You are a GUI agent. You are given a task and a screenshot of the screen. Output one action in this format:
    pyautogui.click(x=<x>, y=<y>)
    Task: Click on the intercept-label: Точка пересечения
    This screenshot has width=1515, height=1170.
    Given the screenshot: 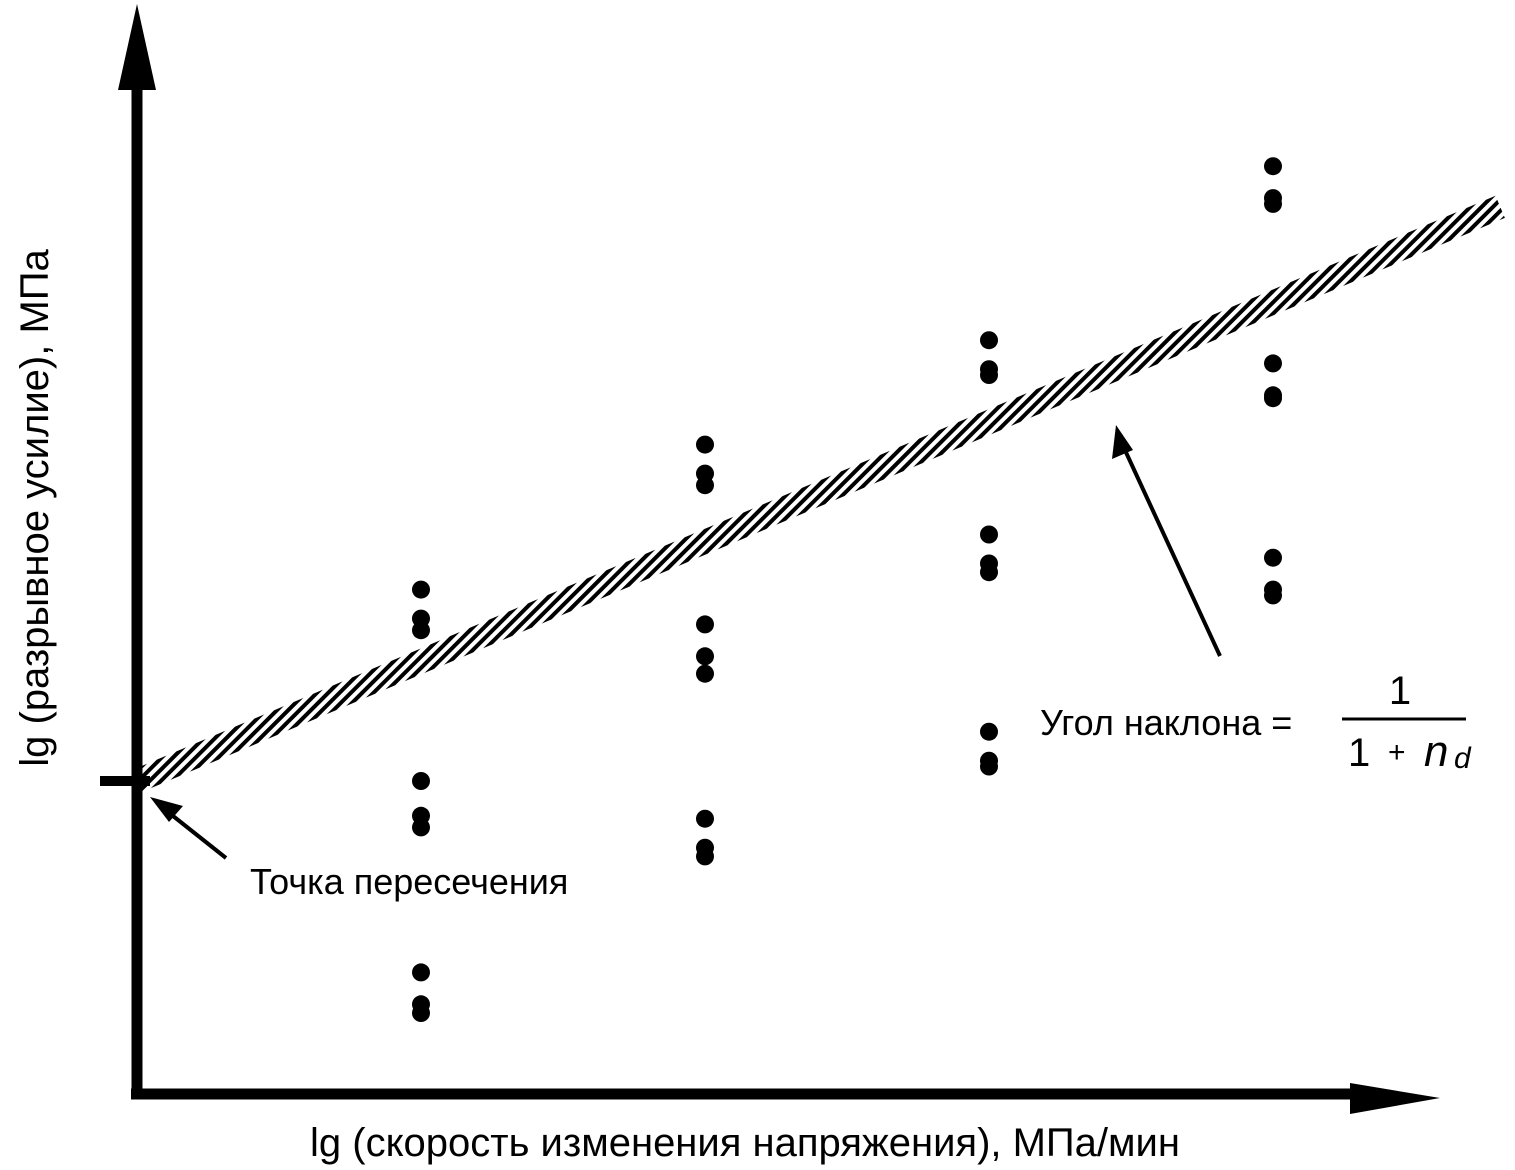 What is the action you would take?
    pyautogui.click(x=409, y=881)
    